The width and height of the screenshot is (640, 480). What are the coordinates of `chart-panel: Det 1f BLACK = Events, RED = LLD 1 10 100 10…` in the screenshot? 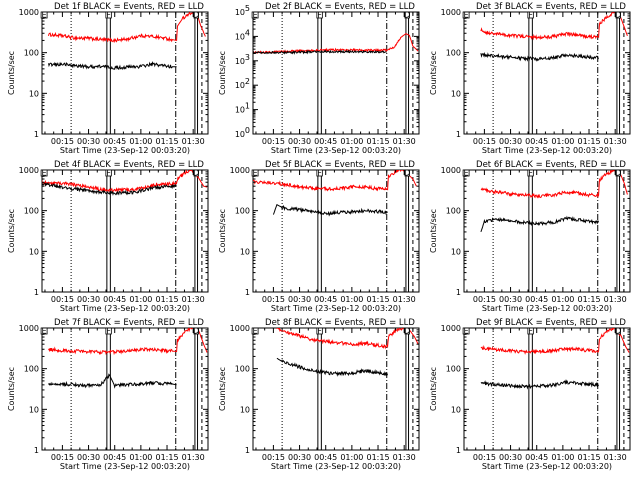 It's located at (108, 78).